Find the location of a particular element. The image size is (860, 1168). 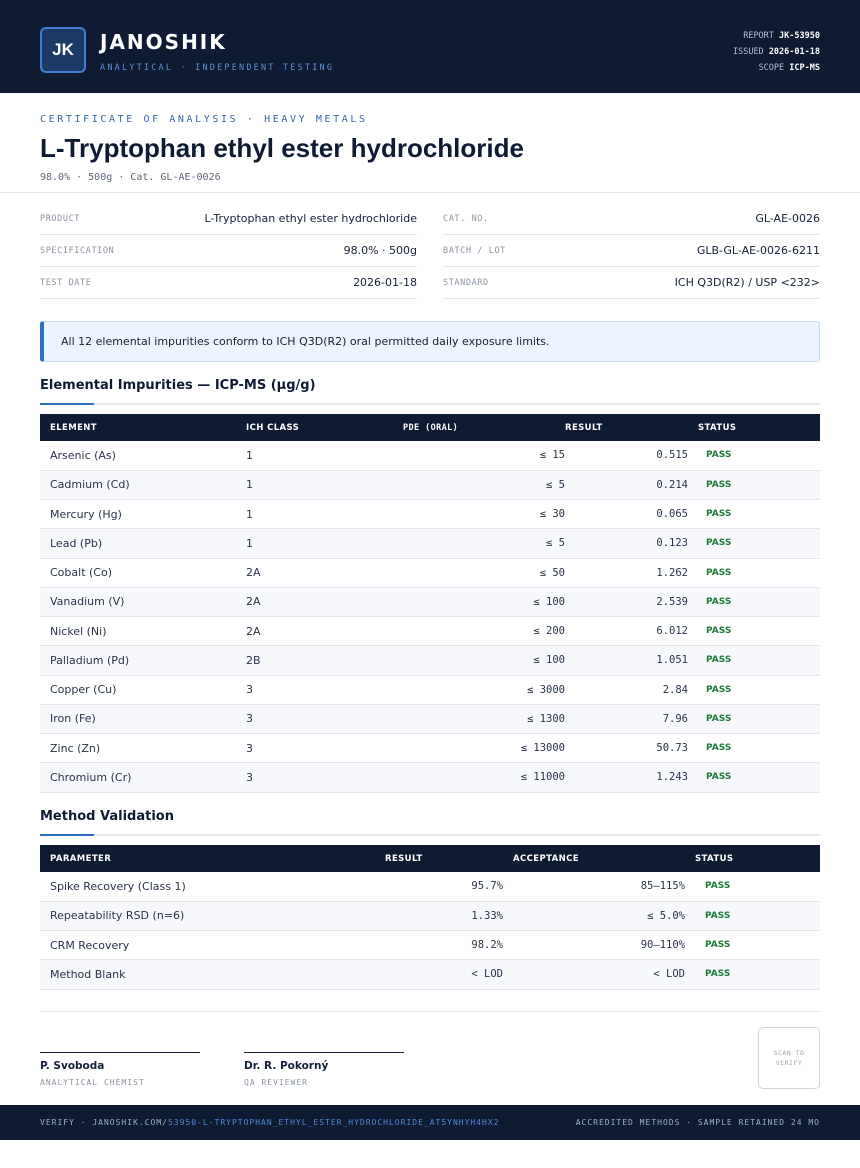

element-cell: Arsenic (As) is located at coordinates (143, 456).